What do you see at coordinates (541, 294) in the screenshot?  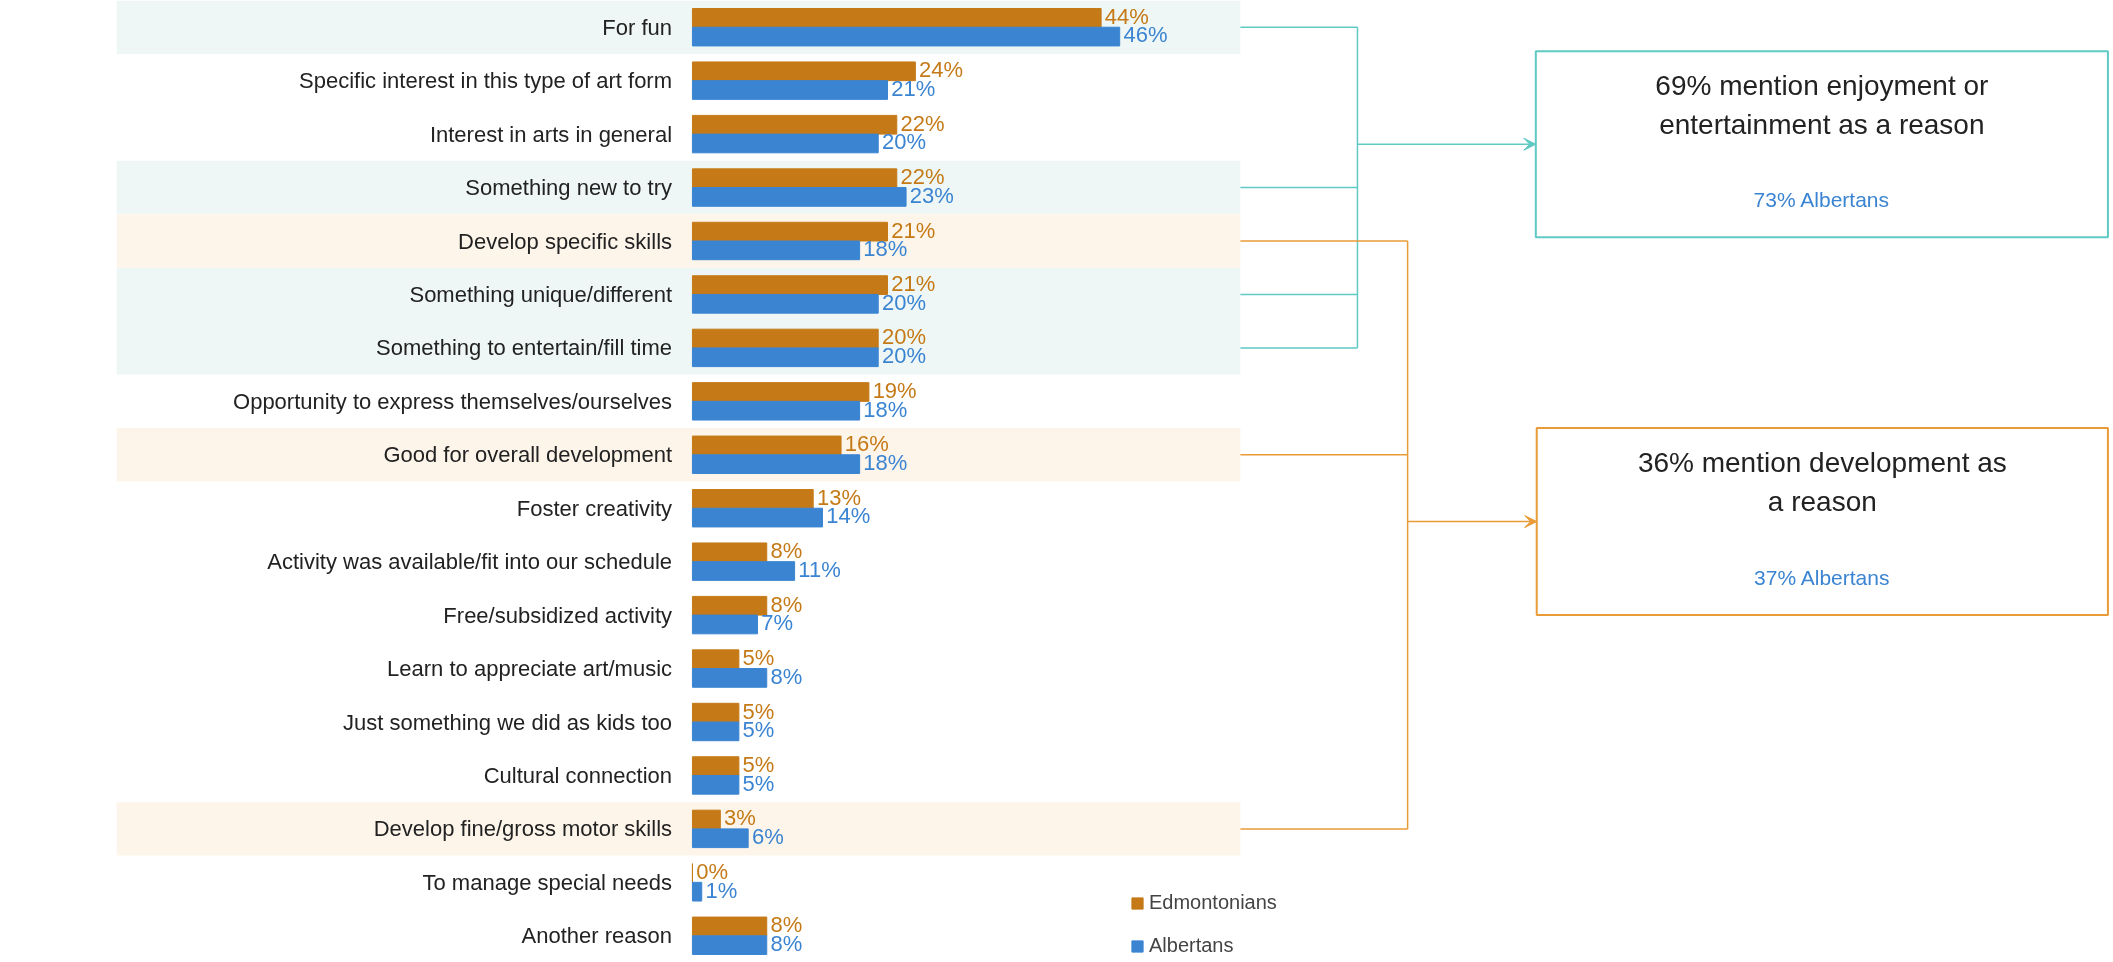 I see `y-tick-label: Something unique/different` at bounding box center [541, 294].